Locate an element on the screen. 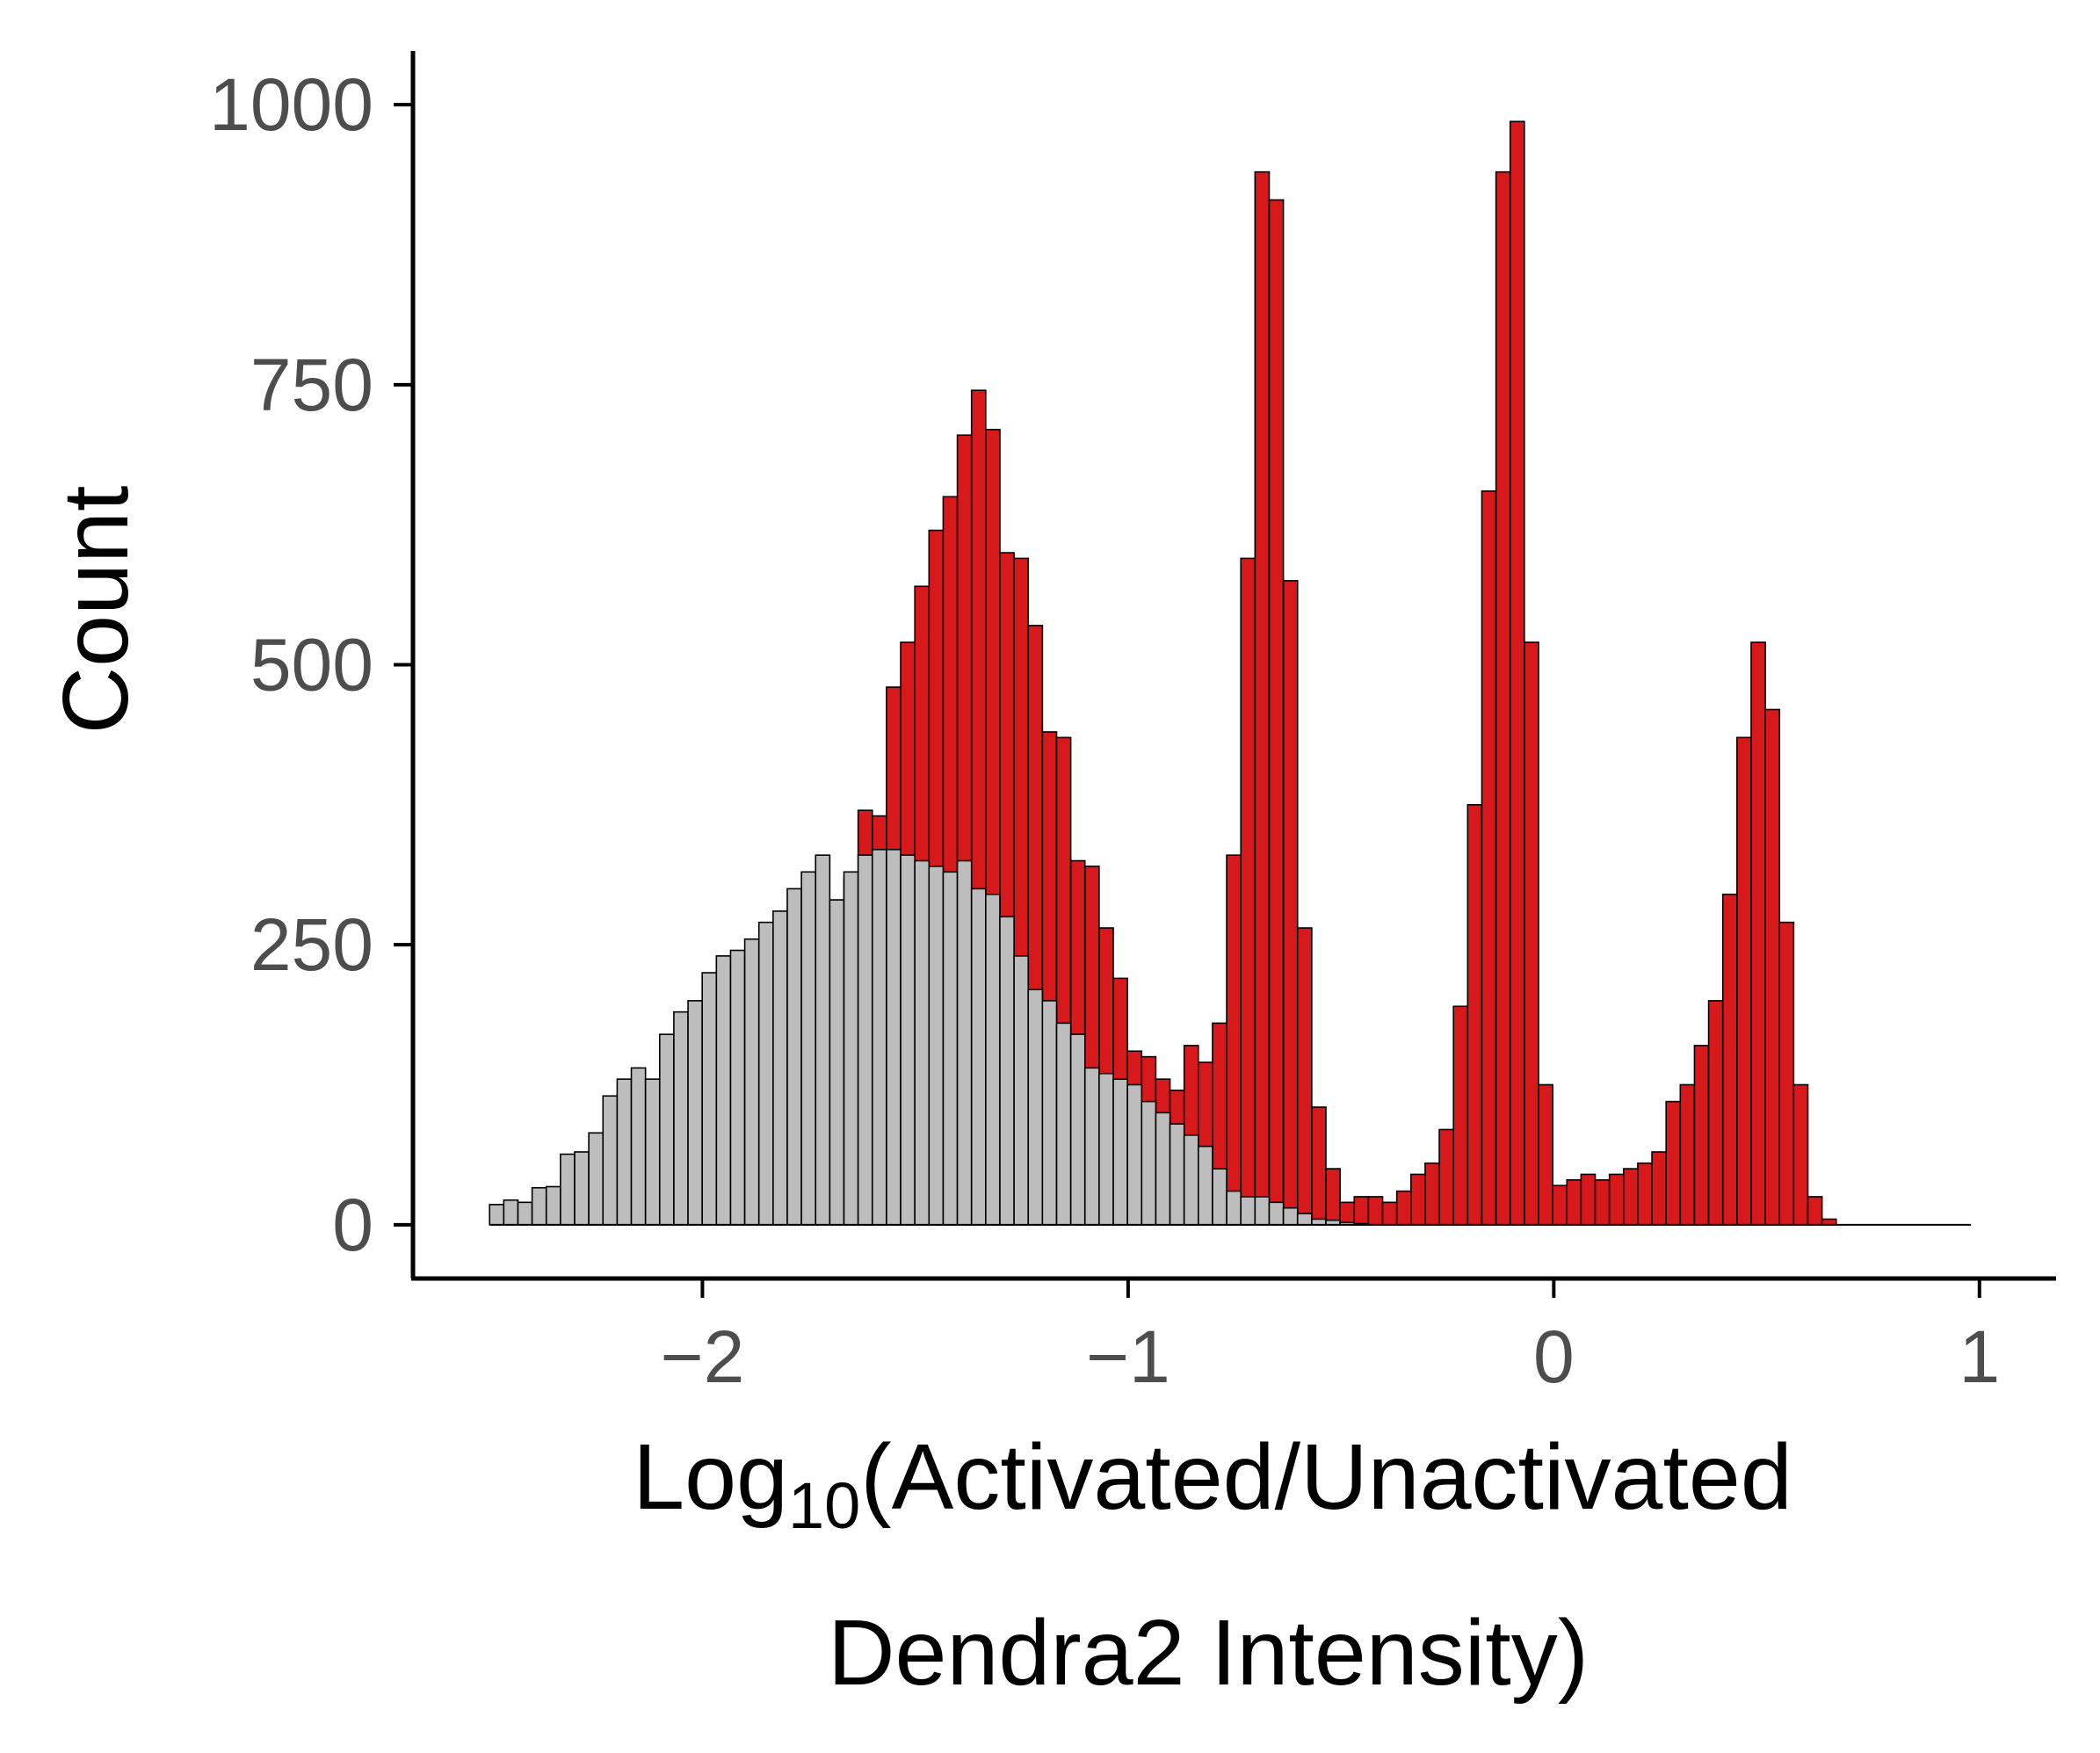 Image resolution: width=2100 pixels, height=1753 pixels. y-tick-label-0: 0 is located at coordinates (352, 1225).